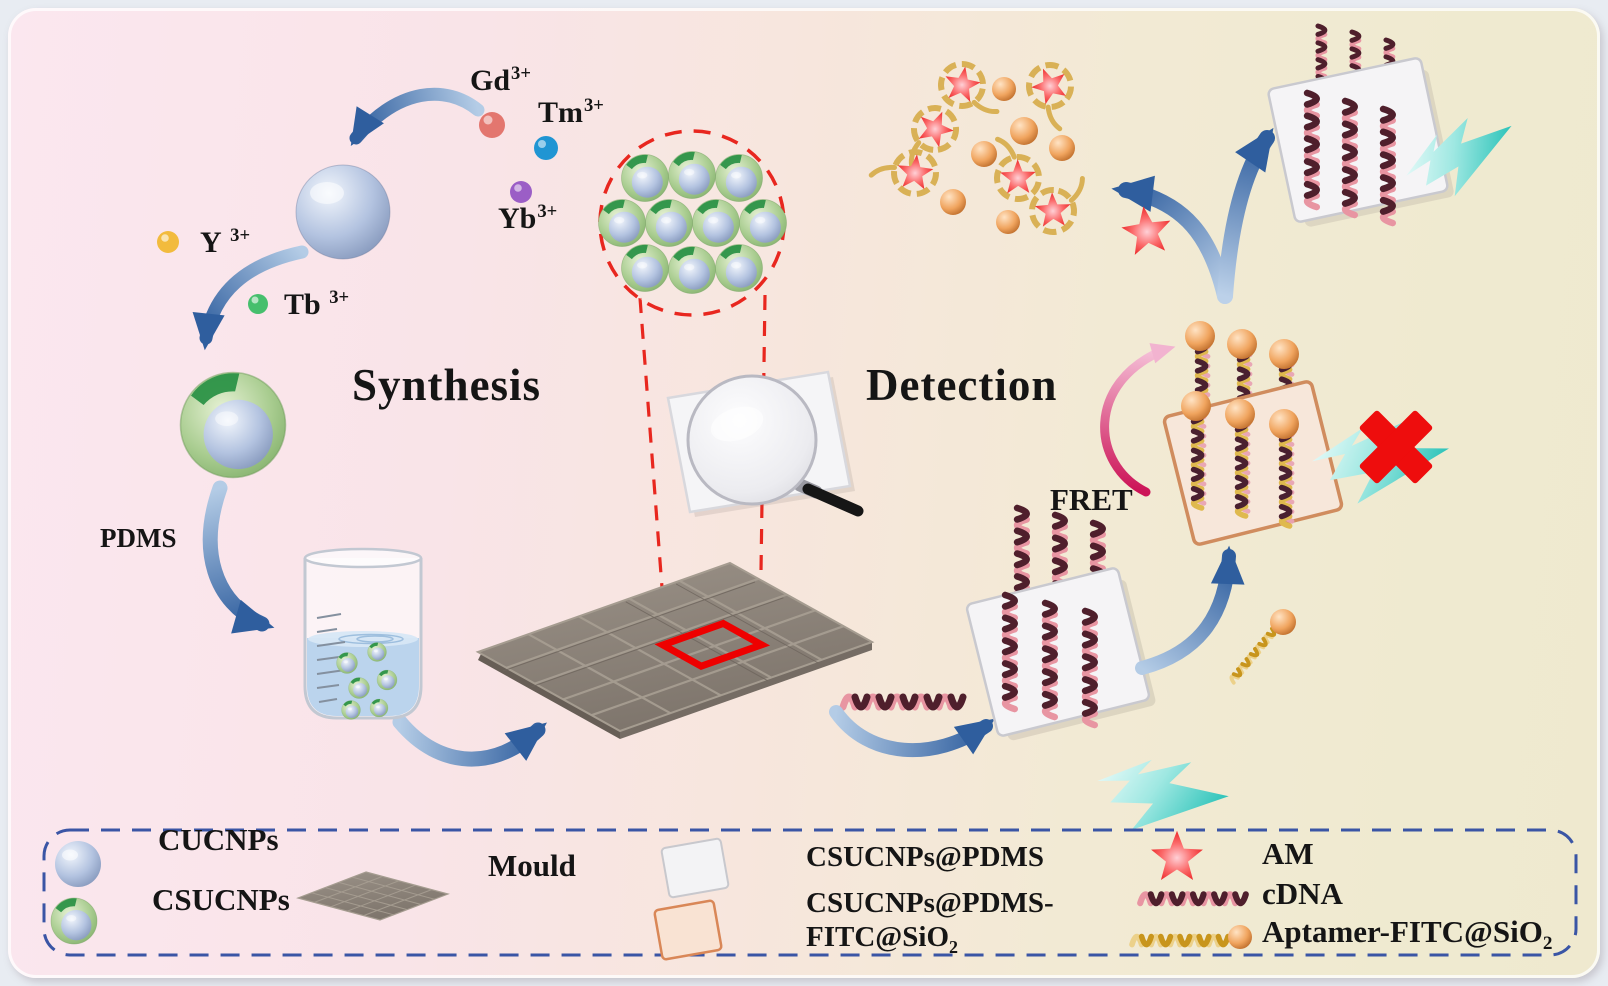 The width and height of the screenshot is (1608, 986). Describe the element at coordinates (903, 702) in the screenshot. I see `cdna-helix-free` at that location.